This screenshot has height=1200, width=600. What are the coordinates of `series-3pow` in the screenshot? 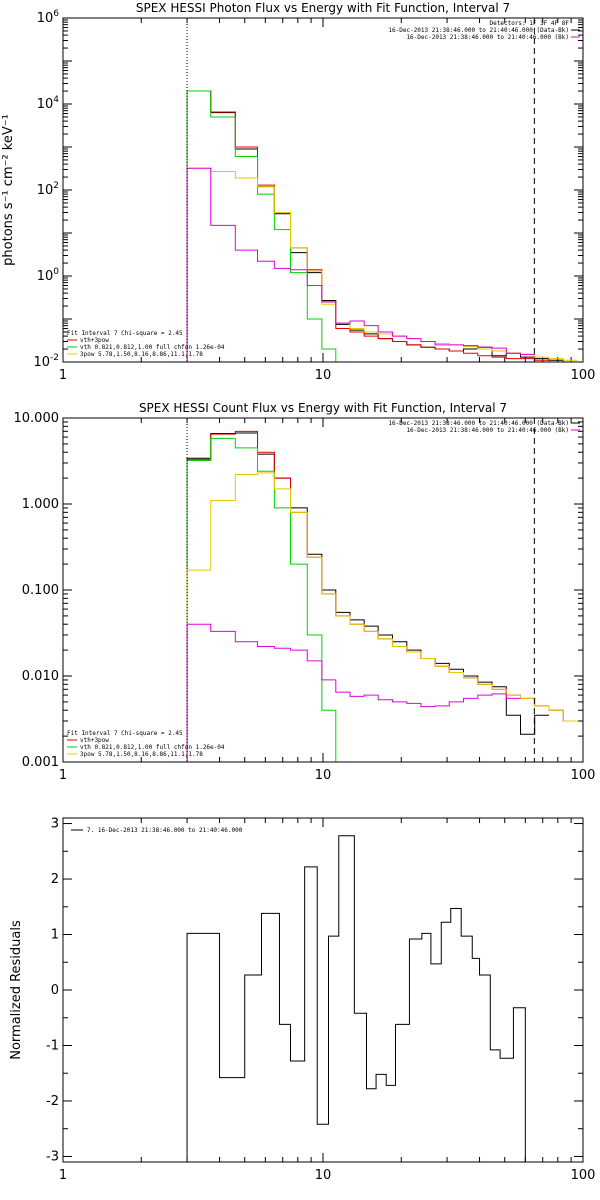 It's located at (382, 264).